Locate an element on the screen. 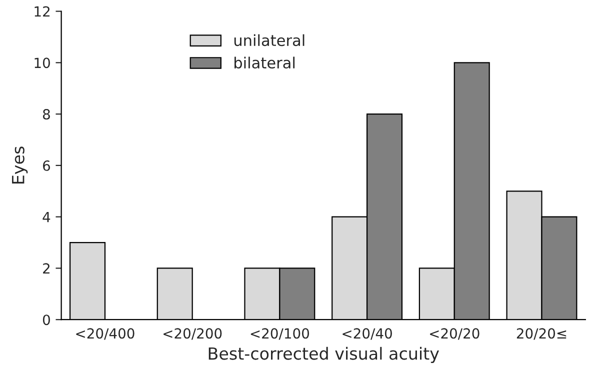 The image size is (613, 376). x-tick-label: <20/100 is located at coordinates (280, 334).